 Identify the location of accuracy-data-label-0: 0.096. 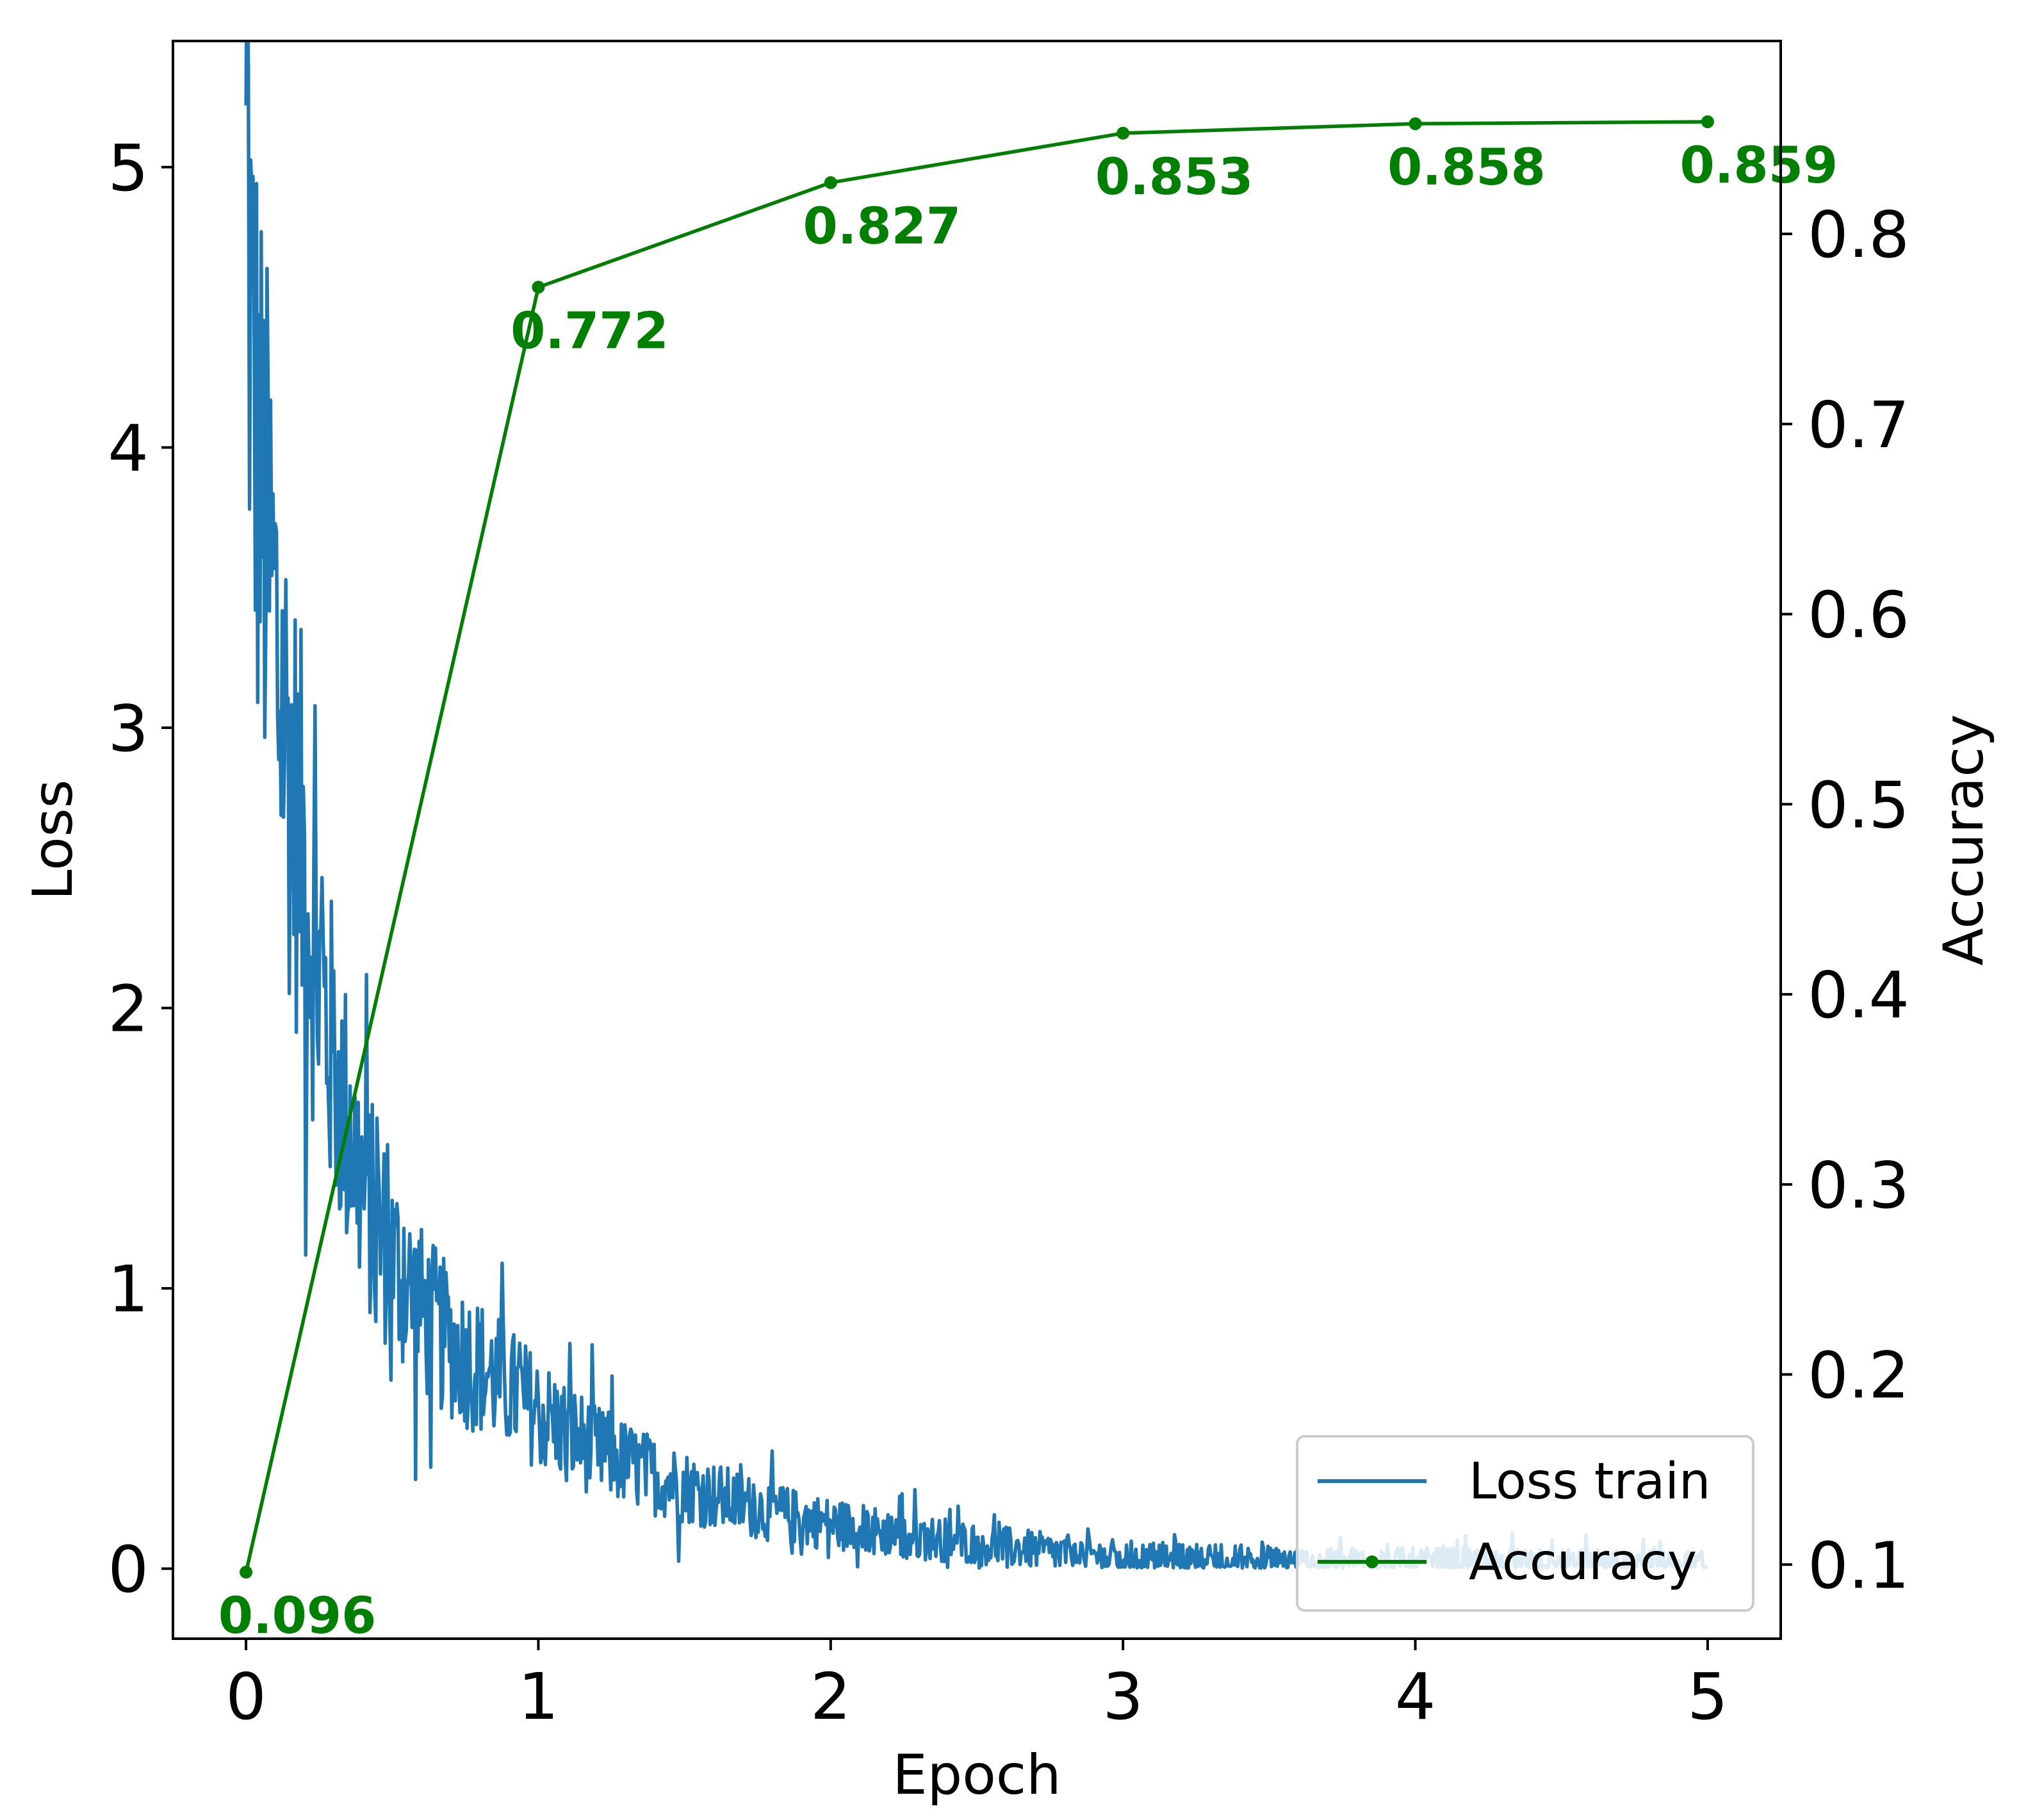
(298, 1616).